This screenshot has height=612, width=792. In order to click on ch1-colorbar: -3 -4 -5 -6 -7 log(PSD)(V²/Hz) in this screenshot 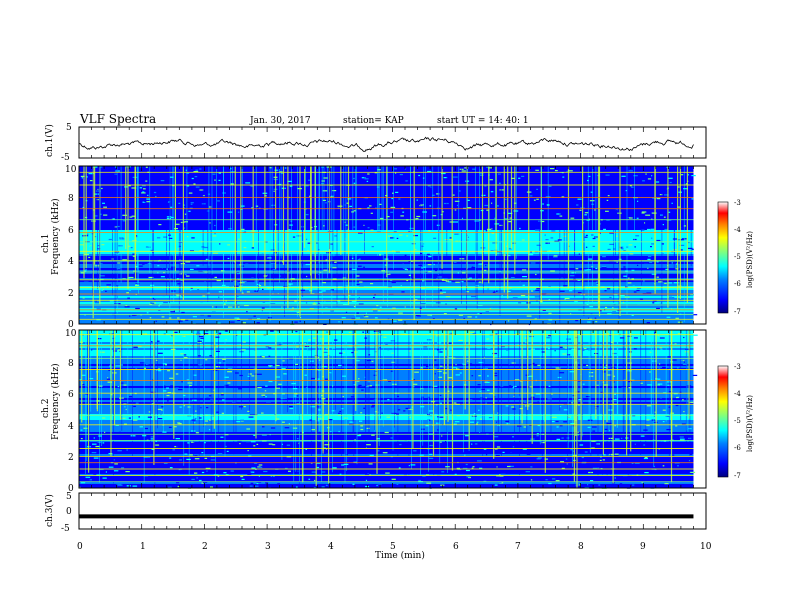, I will do `click(735, 257)`.